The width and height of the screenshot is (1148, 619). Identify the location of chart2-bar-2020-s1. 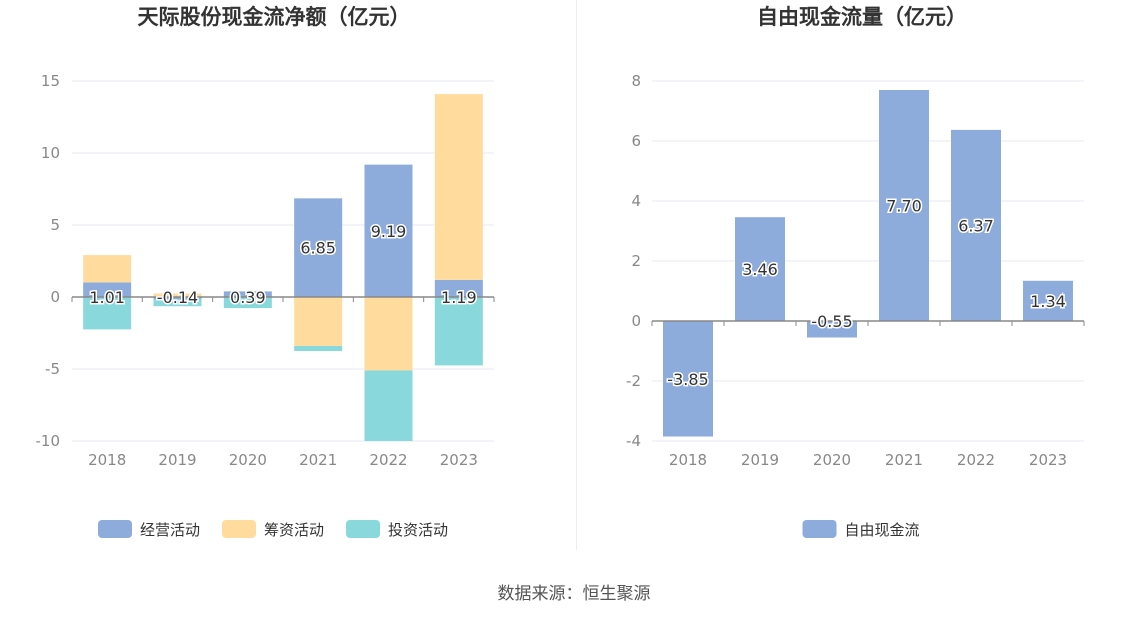
(832, 329).